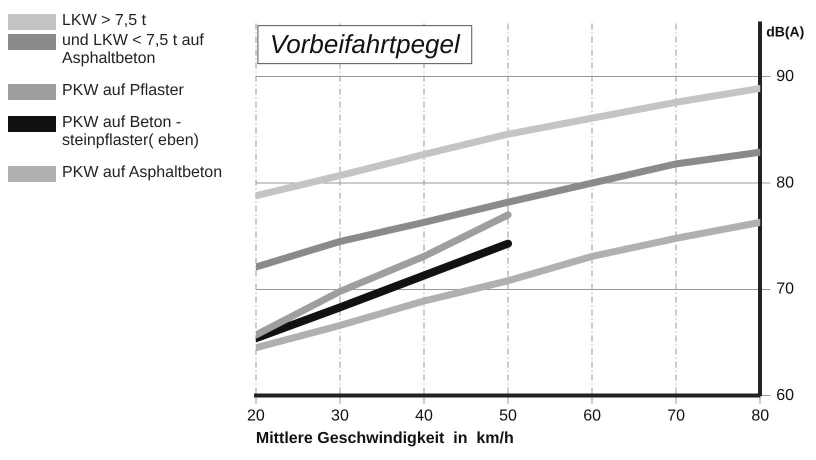 Image resolution: width=816 pixels, height=460 pixels. What do you see at coordinates (105, 21) in the screenshot?
I see `legend-label: LKW > 7,5 t` at bounding box center [105, 21].